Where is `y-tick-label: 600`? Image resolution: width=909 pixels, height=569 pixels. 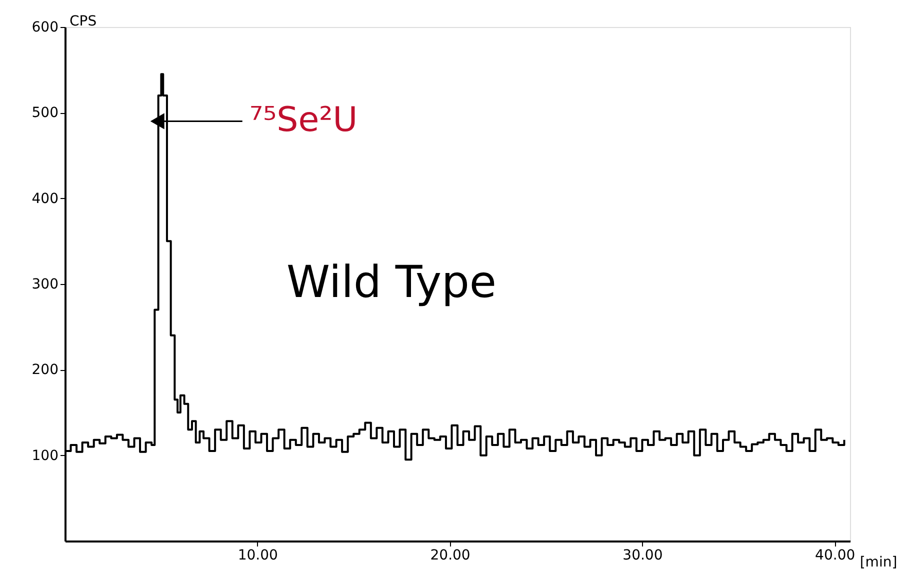 y-tick-label: 600 is located at coordinates (45, 28).